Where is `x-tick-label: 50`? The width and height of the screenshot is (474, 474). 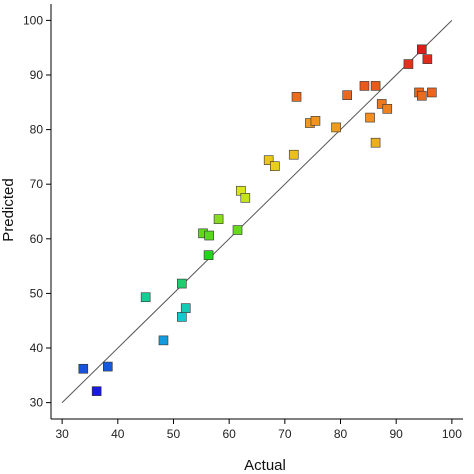
x-tick-label: 50 is located at coordinates (174, 434).